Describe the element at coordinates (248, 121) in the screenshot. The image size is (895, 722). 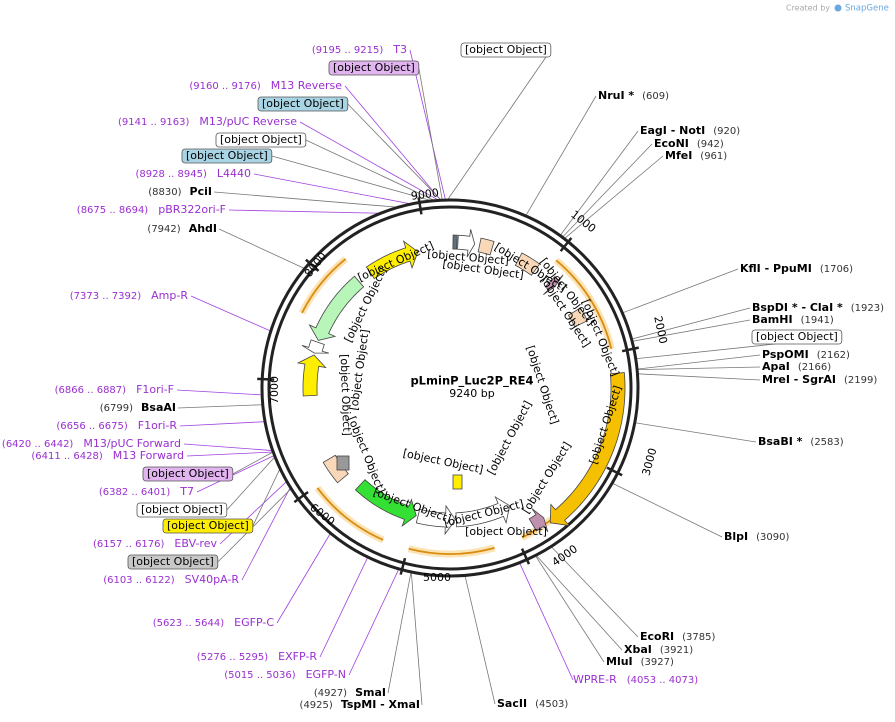
I see `primer-name: M13/pUC Reverse` at that location.